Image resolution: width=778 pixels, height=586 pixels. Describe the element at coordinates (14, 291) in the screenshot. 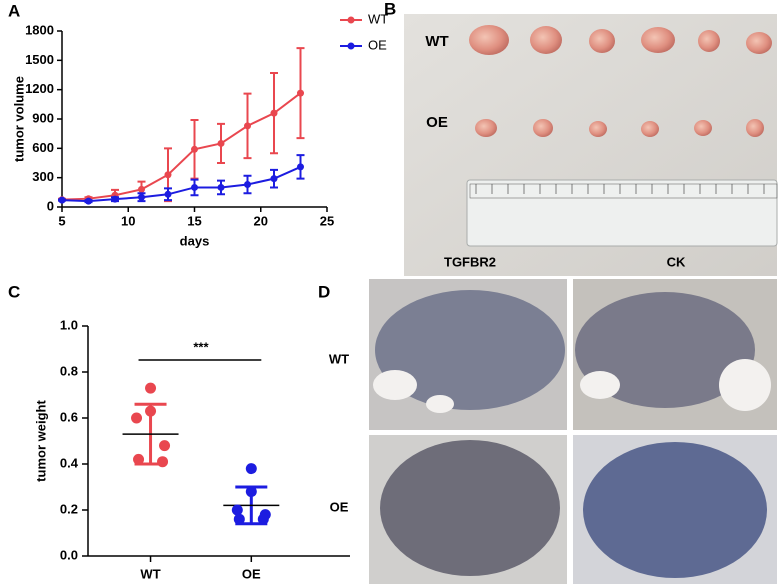

I see `panel-label: C` at that location.